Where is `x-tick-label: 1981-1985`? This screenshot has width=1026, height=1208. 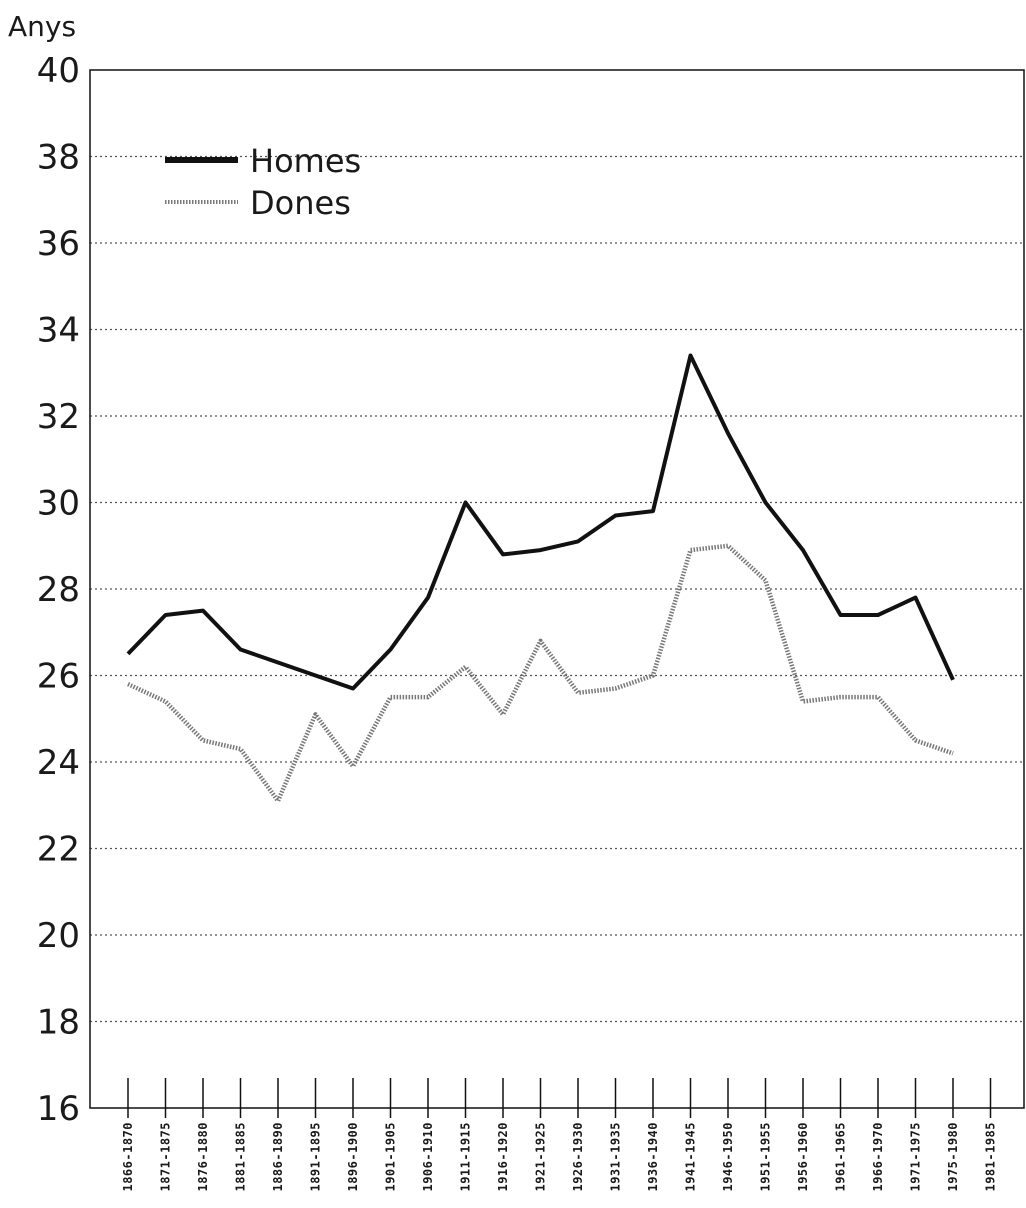 x-tick-label: 1981-1985 is located at coordinates (991, 1157).